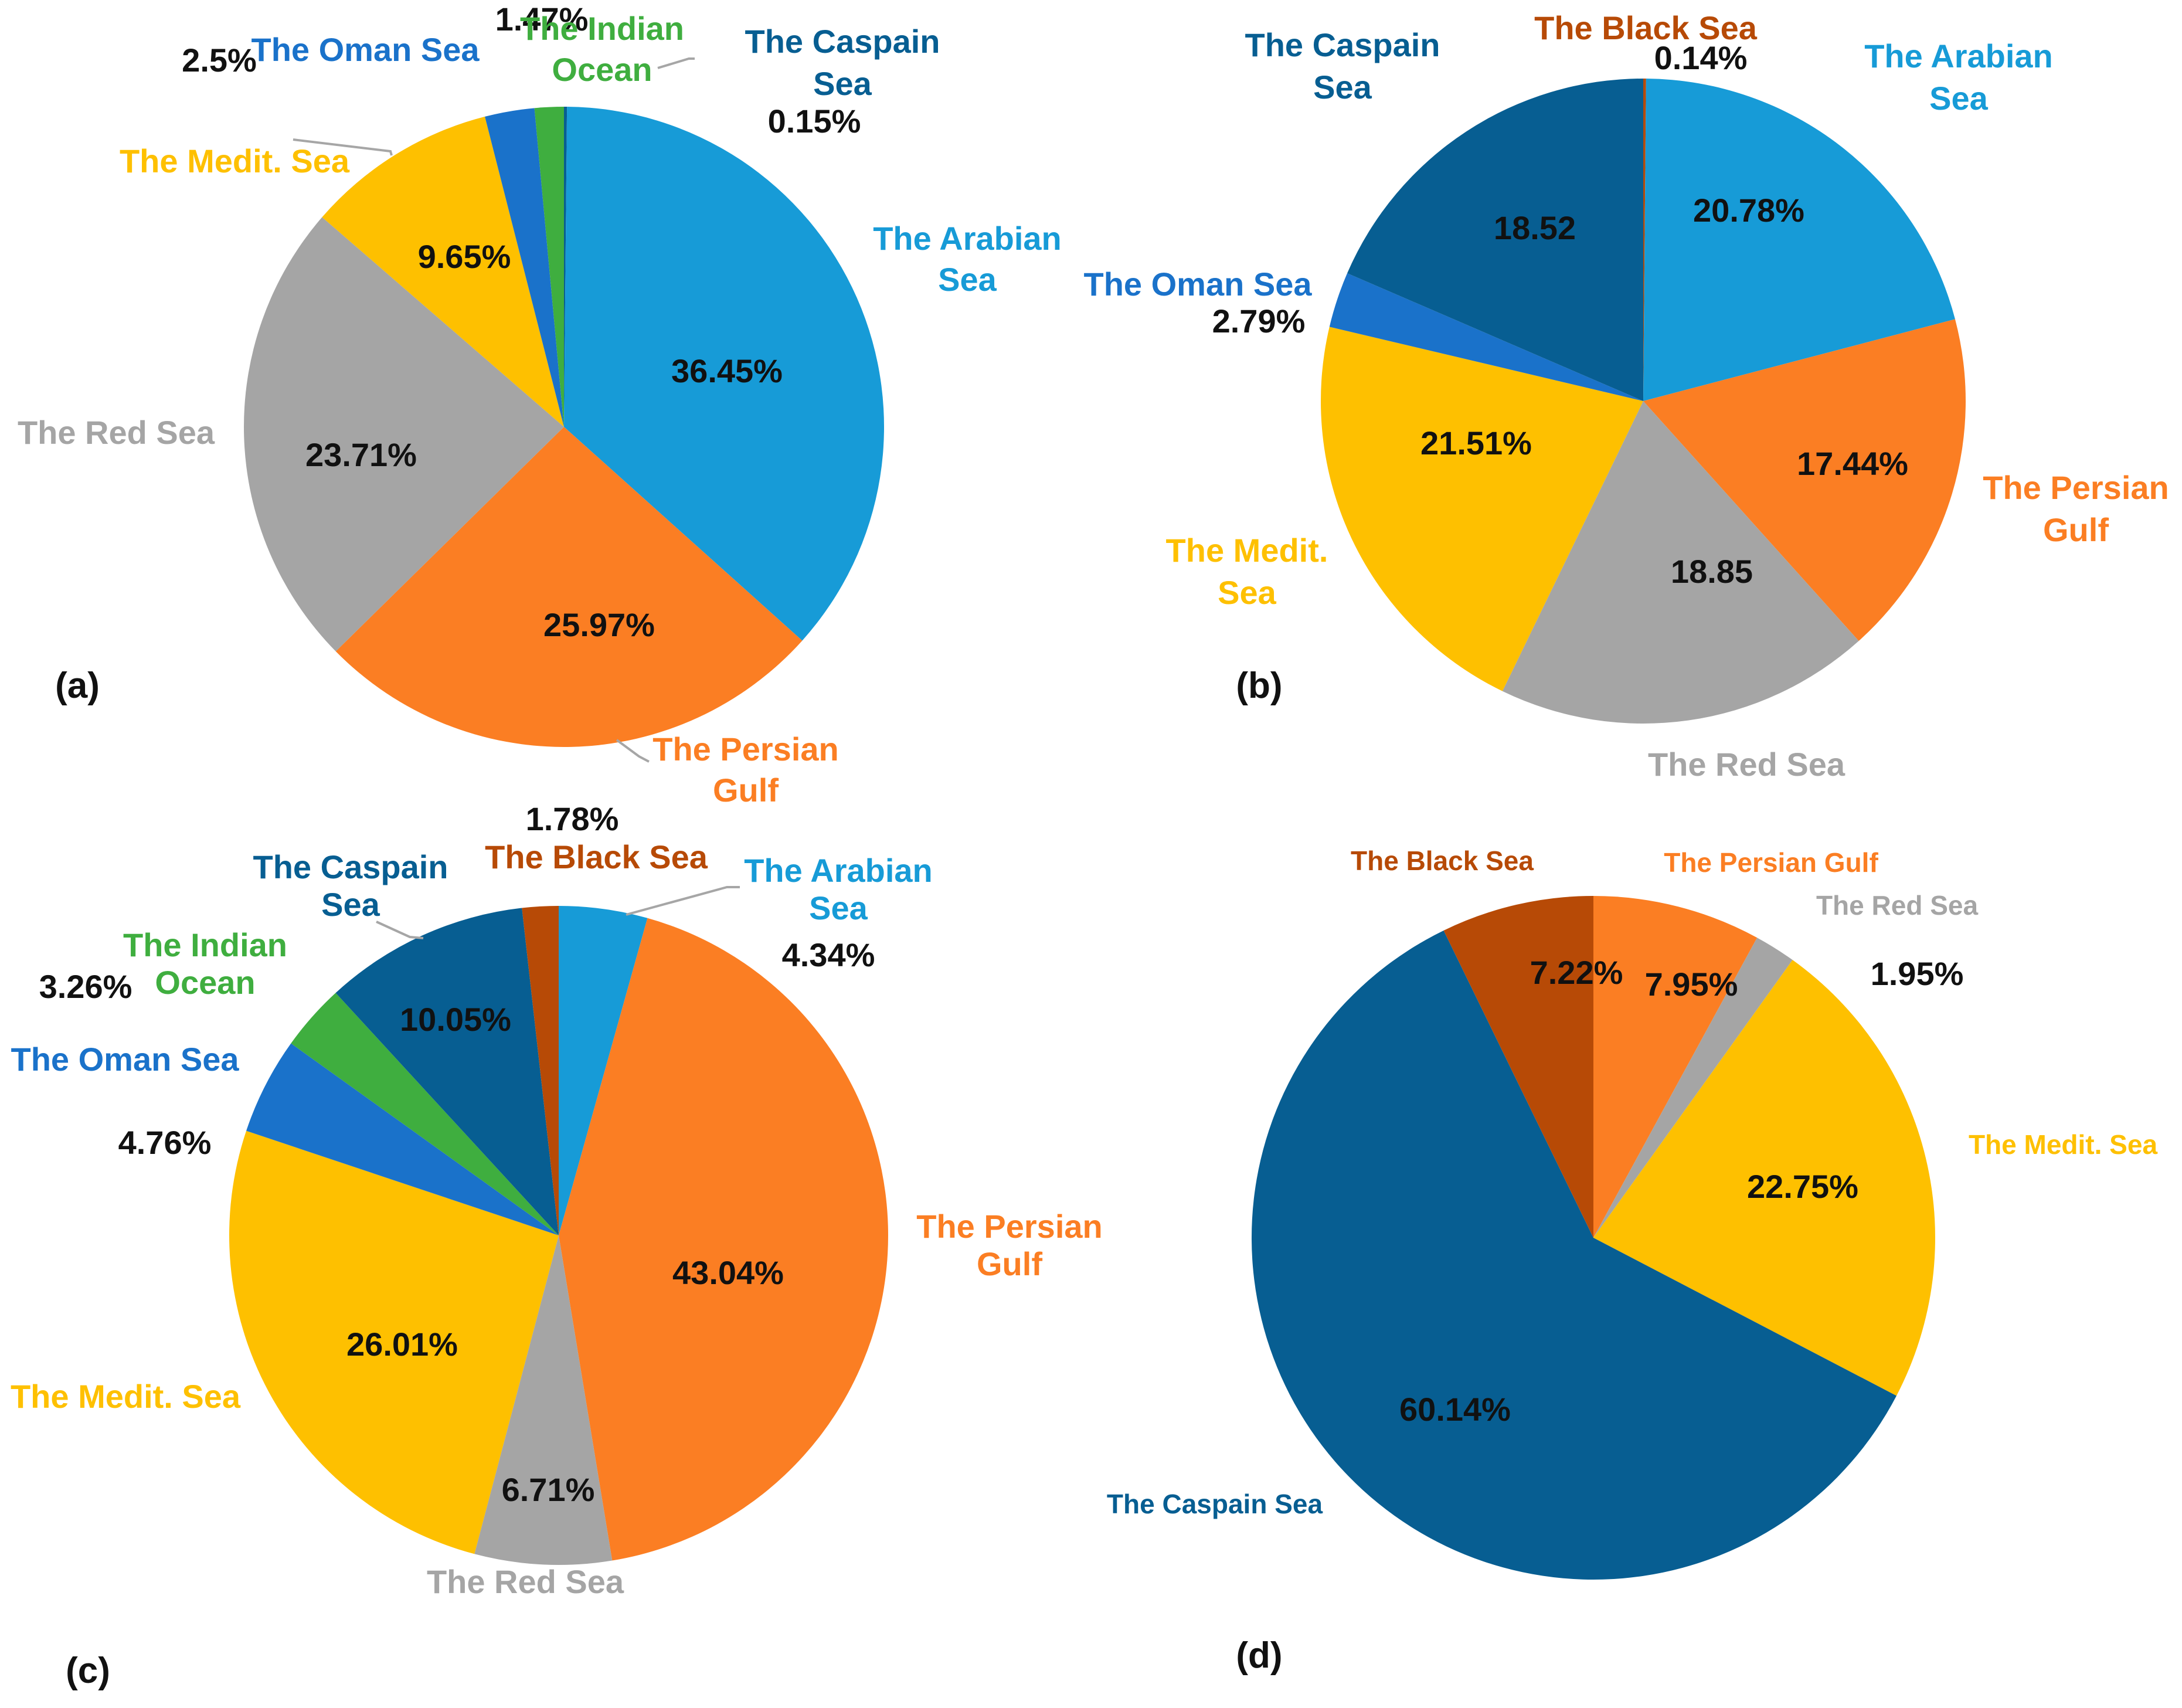  Describe the element at coordinates (1215, 1504) in the screenshot. I see `pie-d-category-label-caspian: The Caspain Sea` at that location.